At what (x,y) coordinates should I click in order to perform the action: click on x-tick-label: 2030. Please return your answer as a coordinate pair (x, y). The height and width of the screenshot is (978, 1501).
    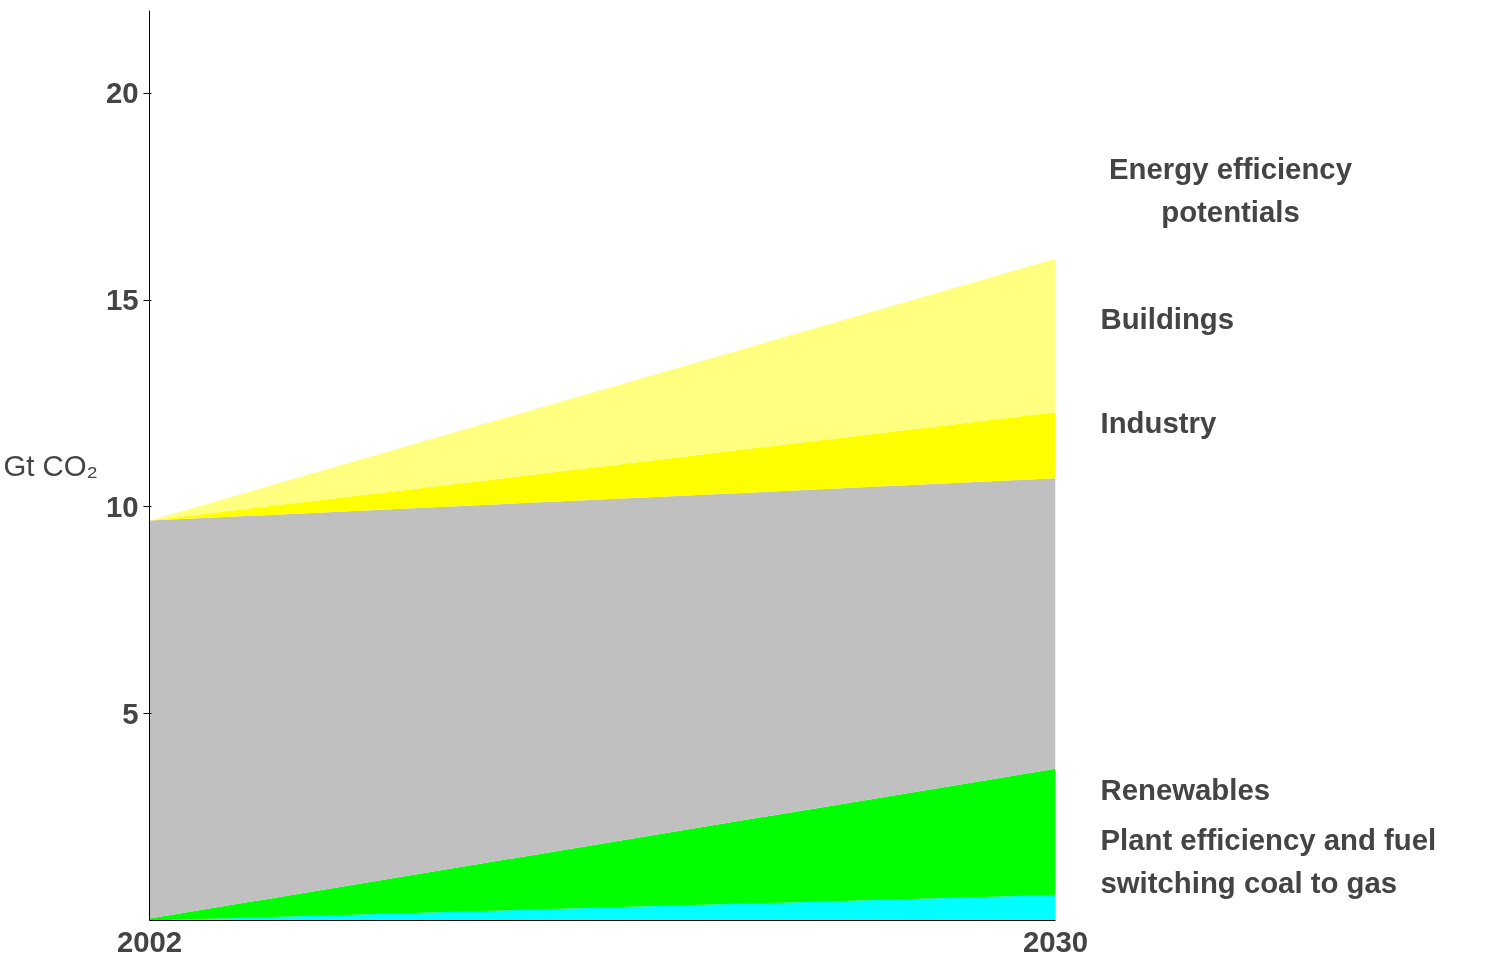
    Looking at the image, I should click on (1055, 941).